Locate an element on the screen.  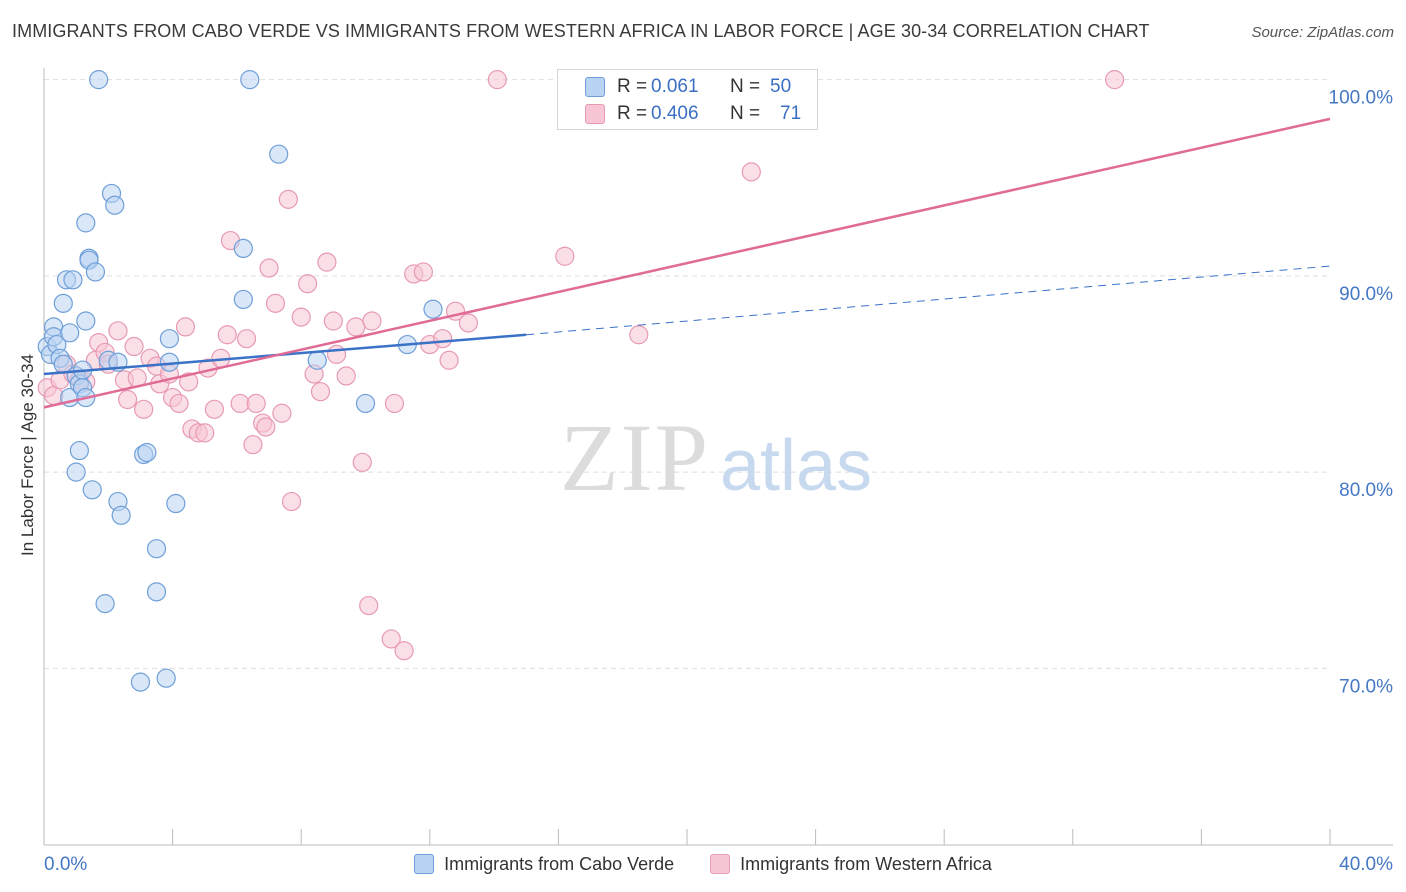
y-tick-label: 100.0% is located at coordinates (1361, 98).